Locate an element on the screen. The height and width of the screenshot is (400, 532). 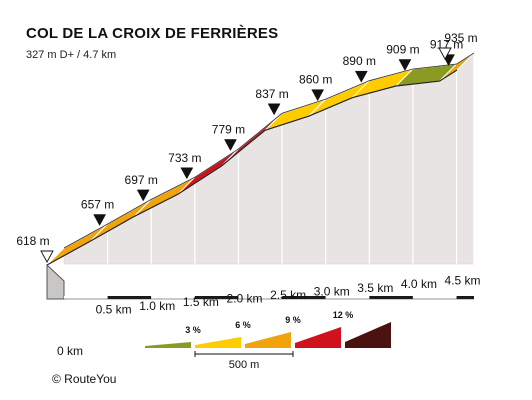
distance-tick-label: 3.0 km is located at coordinates (332, 291).